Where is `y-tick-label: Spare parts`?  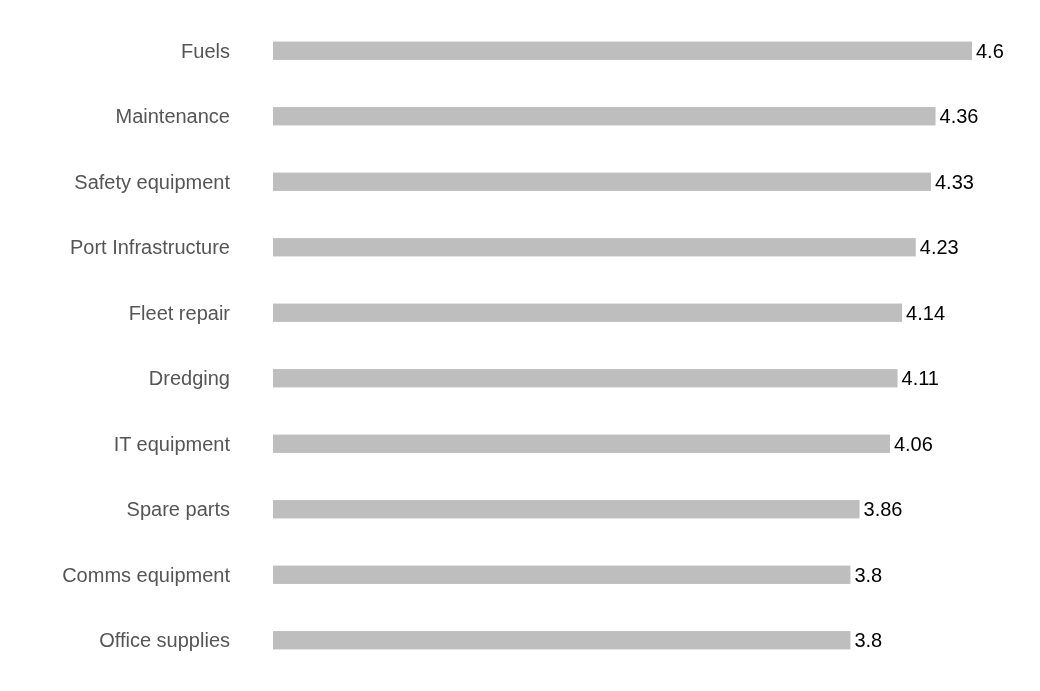 y-tick-label: Spare parts is located at coordinates (178, 509).